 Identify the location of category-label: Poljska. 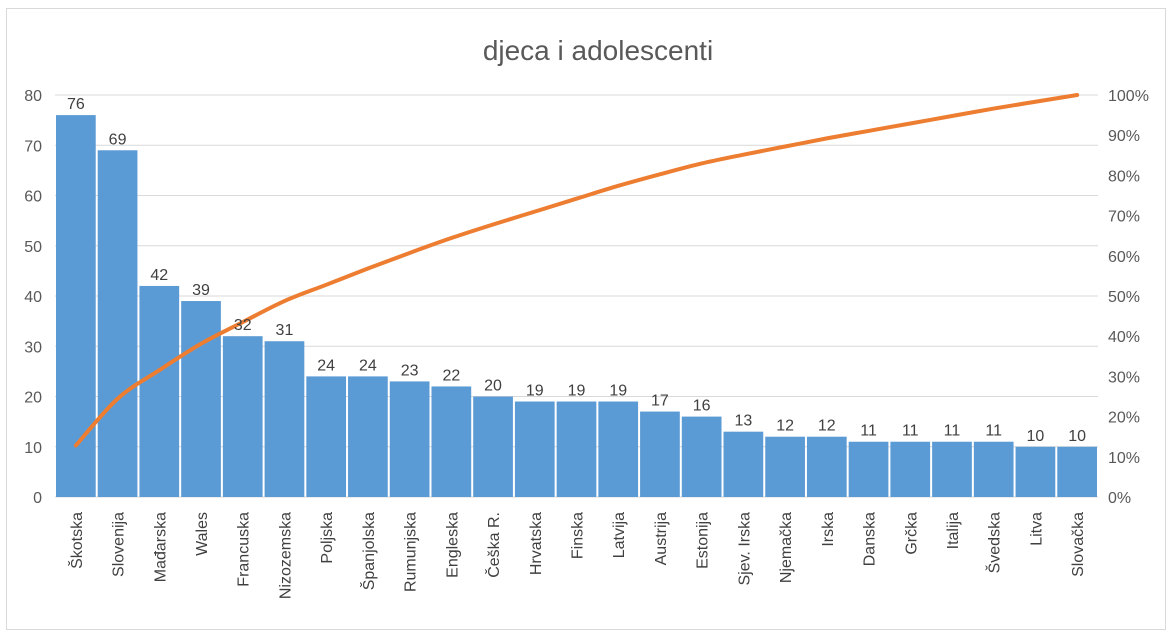
(327, 538).